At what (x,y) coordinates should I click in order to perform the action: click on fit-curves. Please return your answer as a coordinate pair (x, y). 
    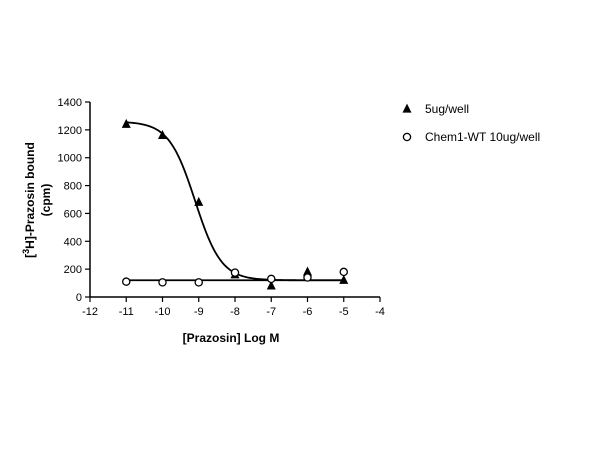
    Looking at the image, I should click on (235, 201).